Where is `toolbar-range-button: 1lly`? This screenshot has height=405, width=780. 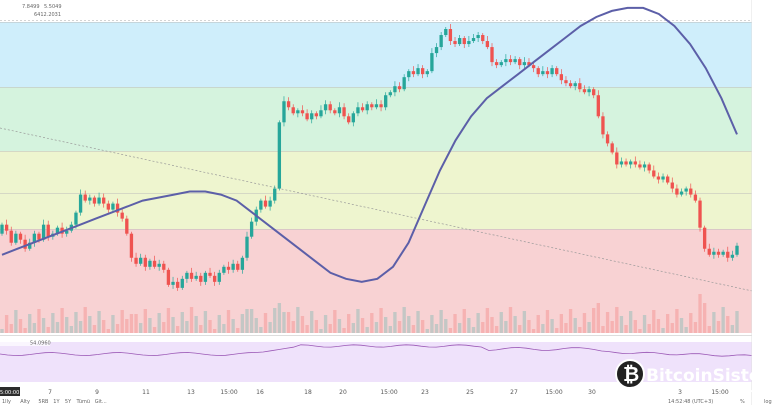
toolbar-range-button: 1lly is located at coordinates (6, 402).